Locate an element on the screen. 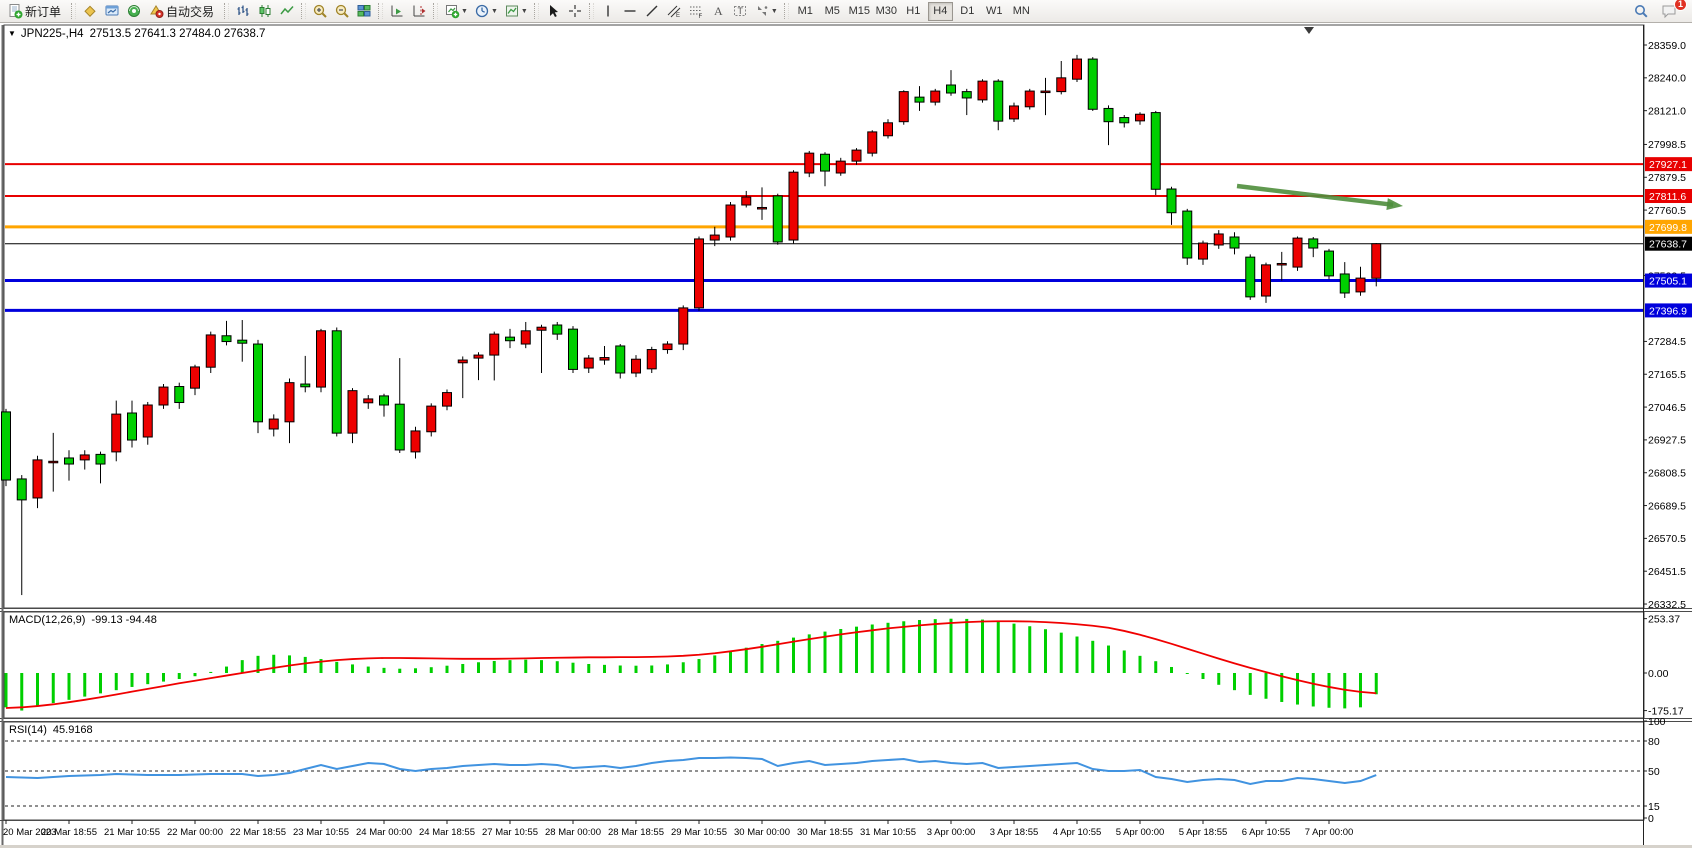 The image size is (1692, 848). collapse-triangle-icon: ▼ is located at coordinates (12, 33).